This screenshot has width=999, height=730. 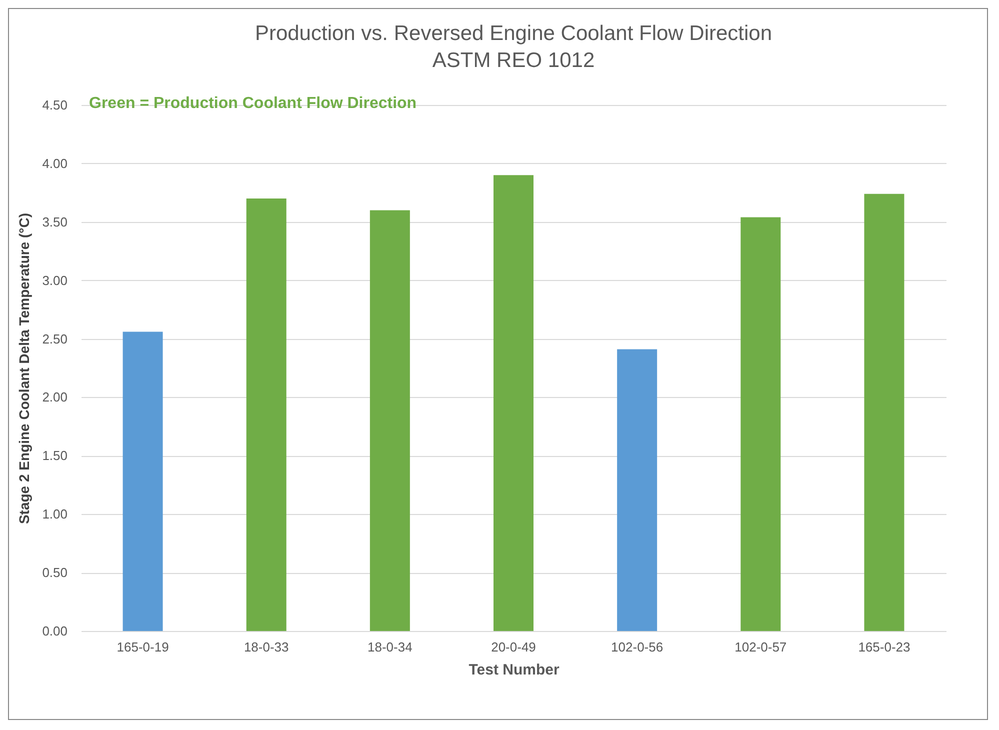 I want to click on x-tick-label: 165-0-23, so click(x=884, y=647).